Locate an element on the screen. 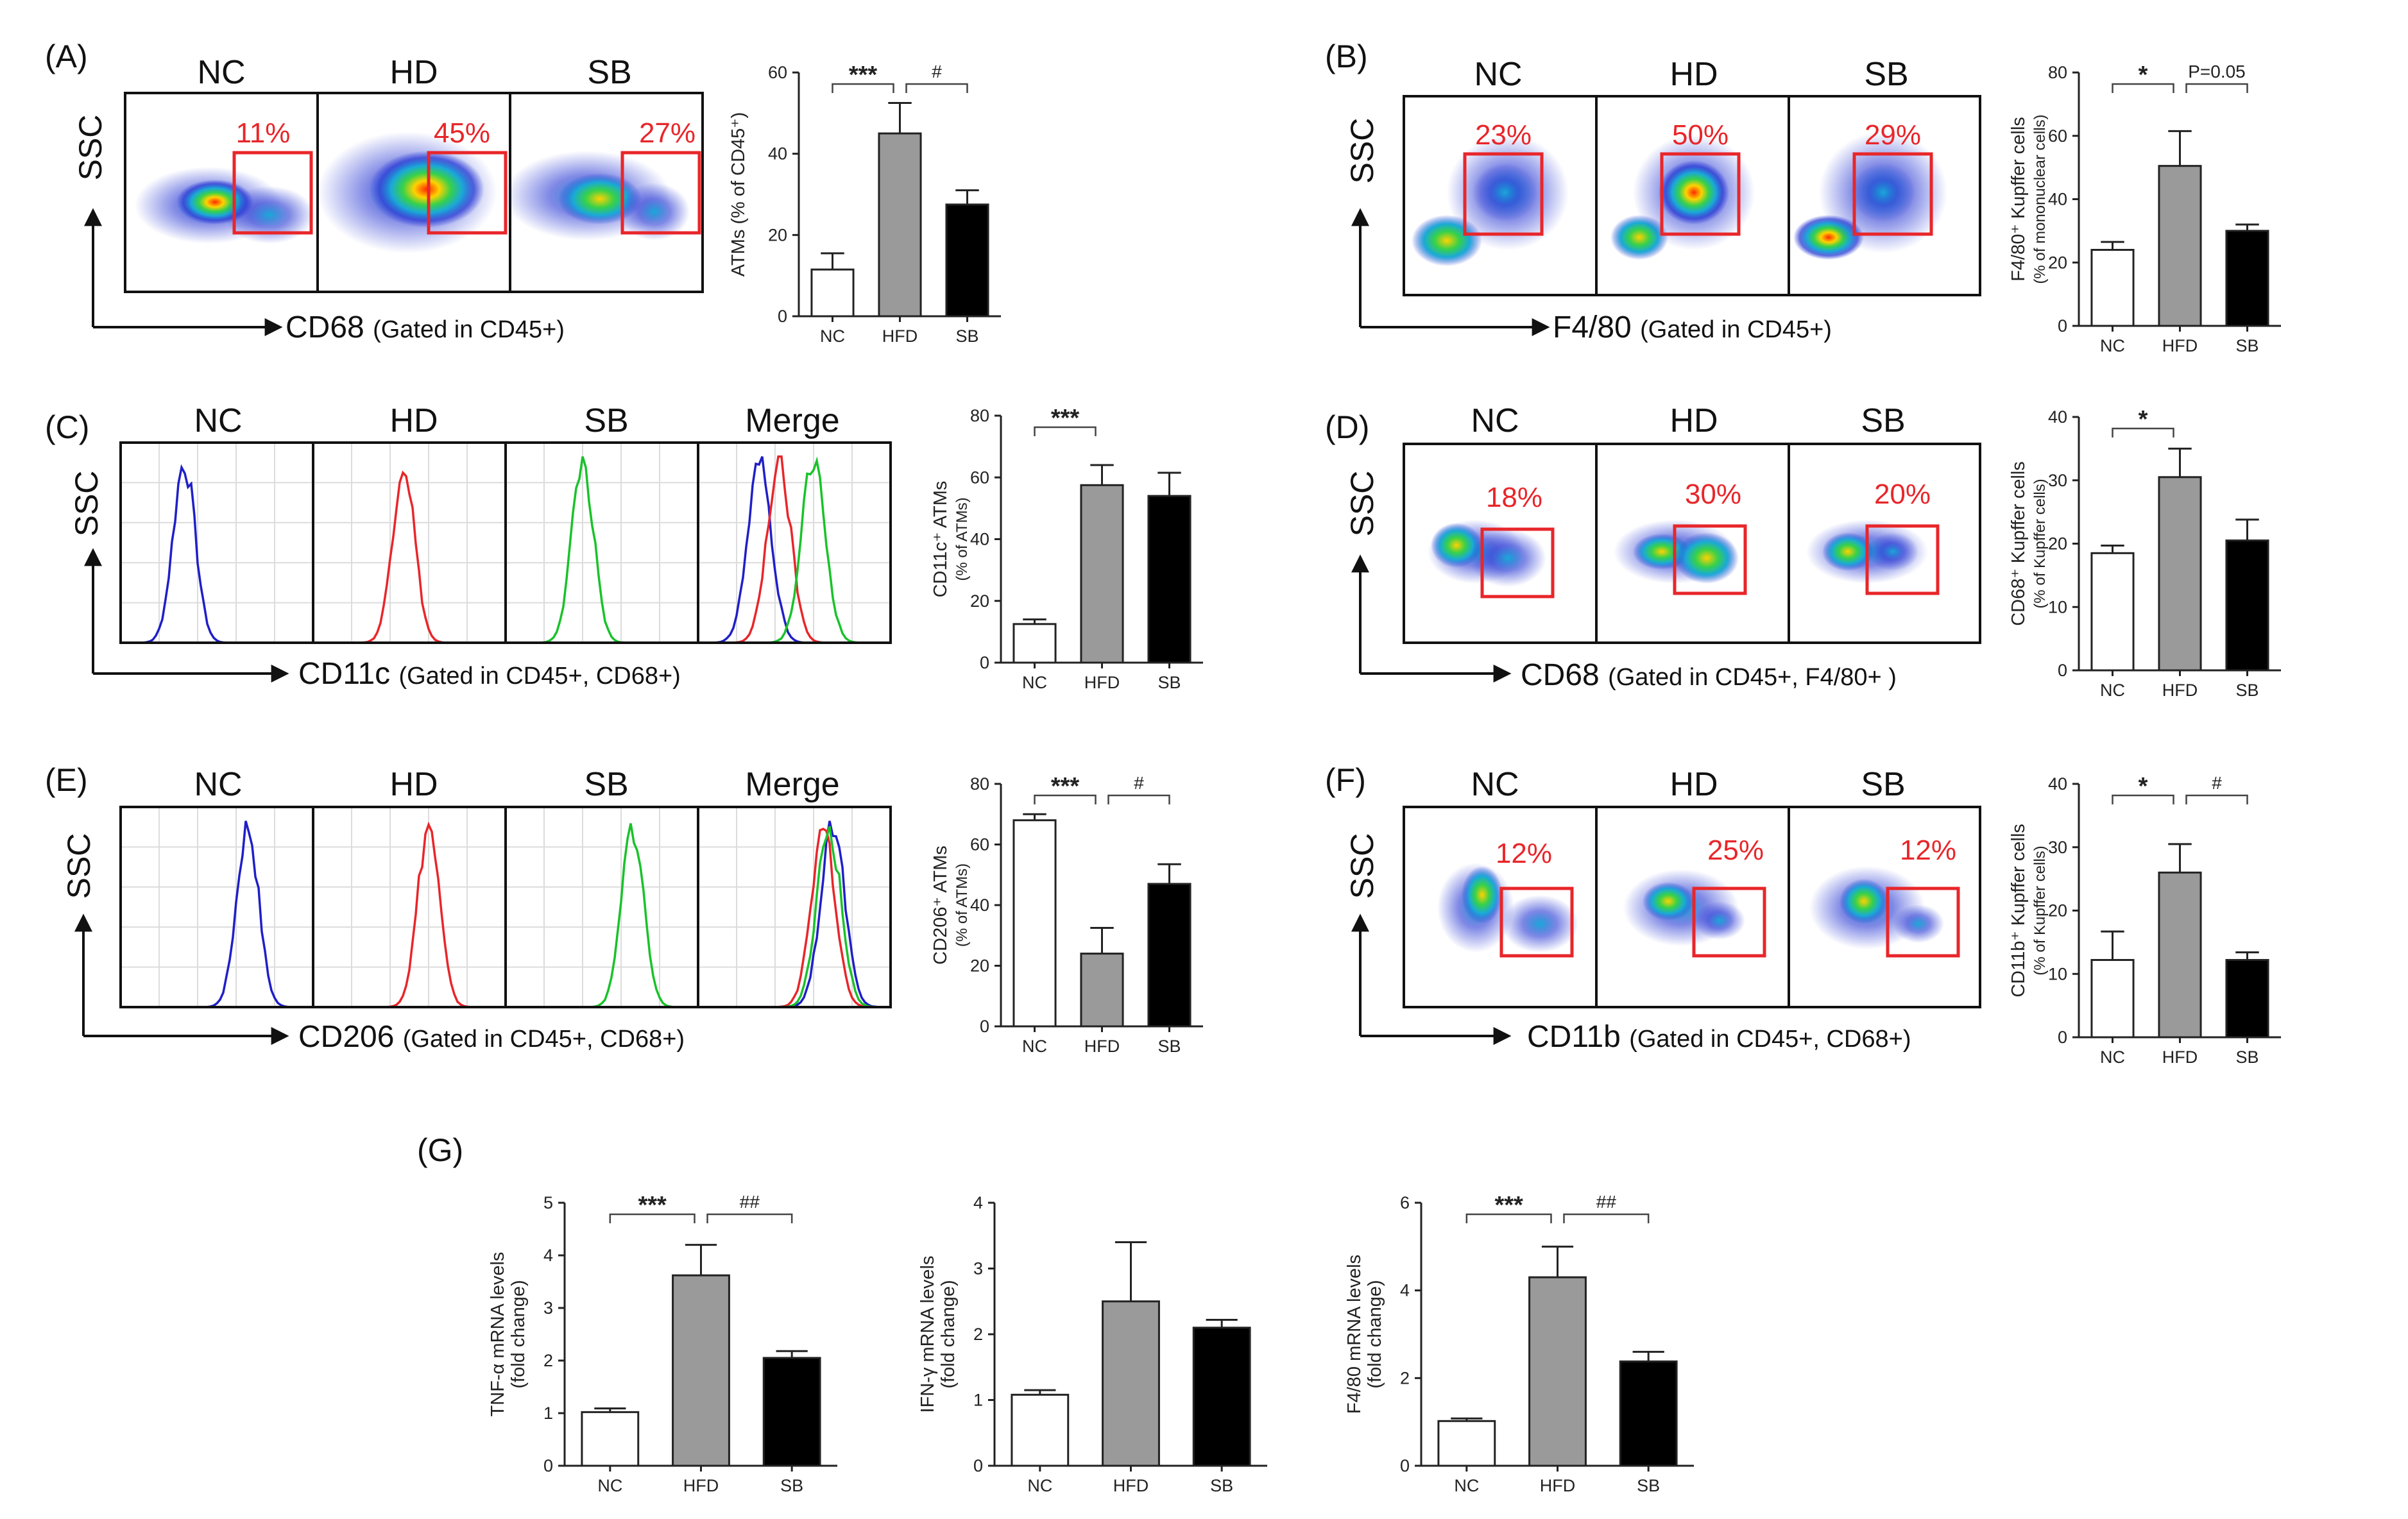 The height and width of the screenshot is (1519, 2408). y-axis-label: F4/80 mRNA levels is located at coordinates (1354, 1334).